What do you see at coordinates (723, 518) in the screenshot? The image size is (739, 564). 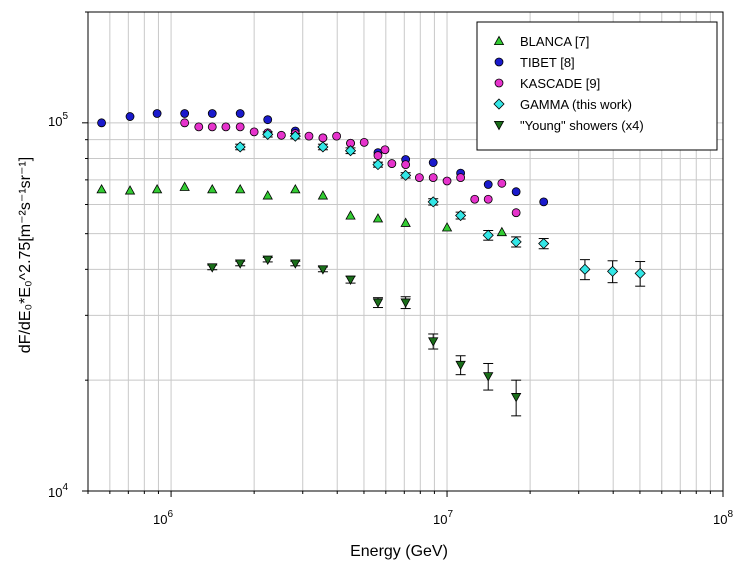 I see `x-tick-label: 10⁸` at bounding box center [723, 518].